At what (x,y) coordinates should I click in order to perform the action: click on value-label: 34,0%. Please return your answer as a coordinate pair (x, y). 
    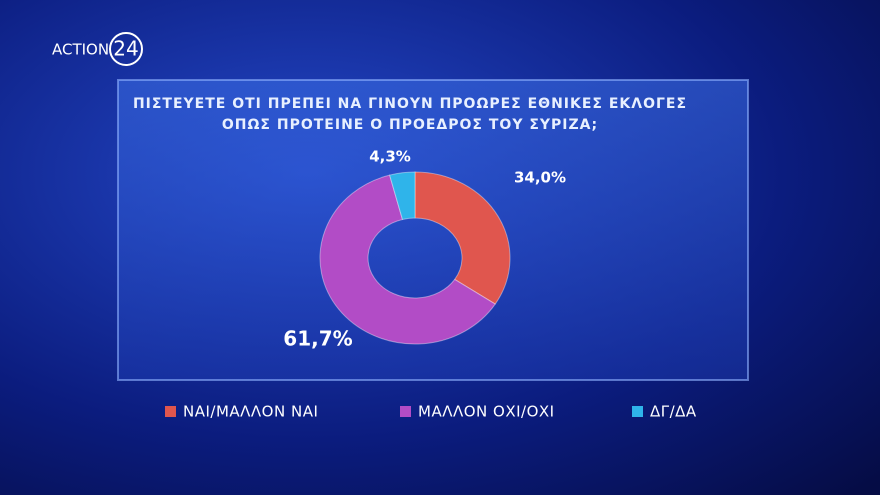
    Looking at the image, I should click on (540, 178).